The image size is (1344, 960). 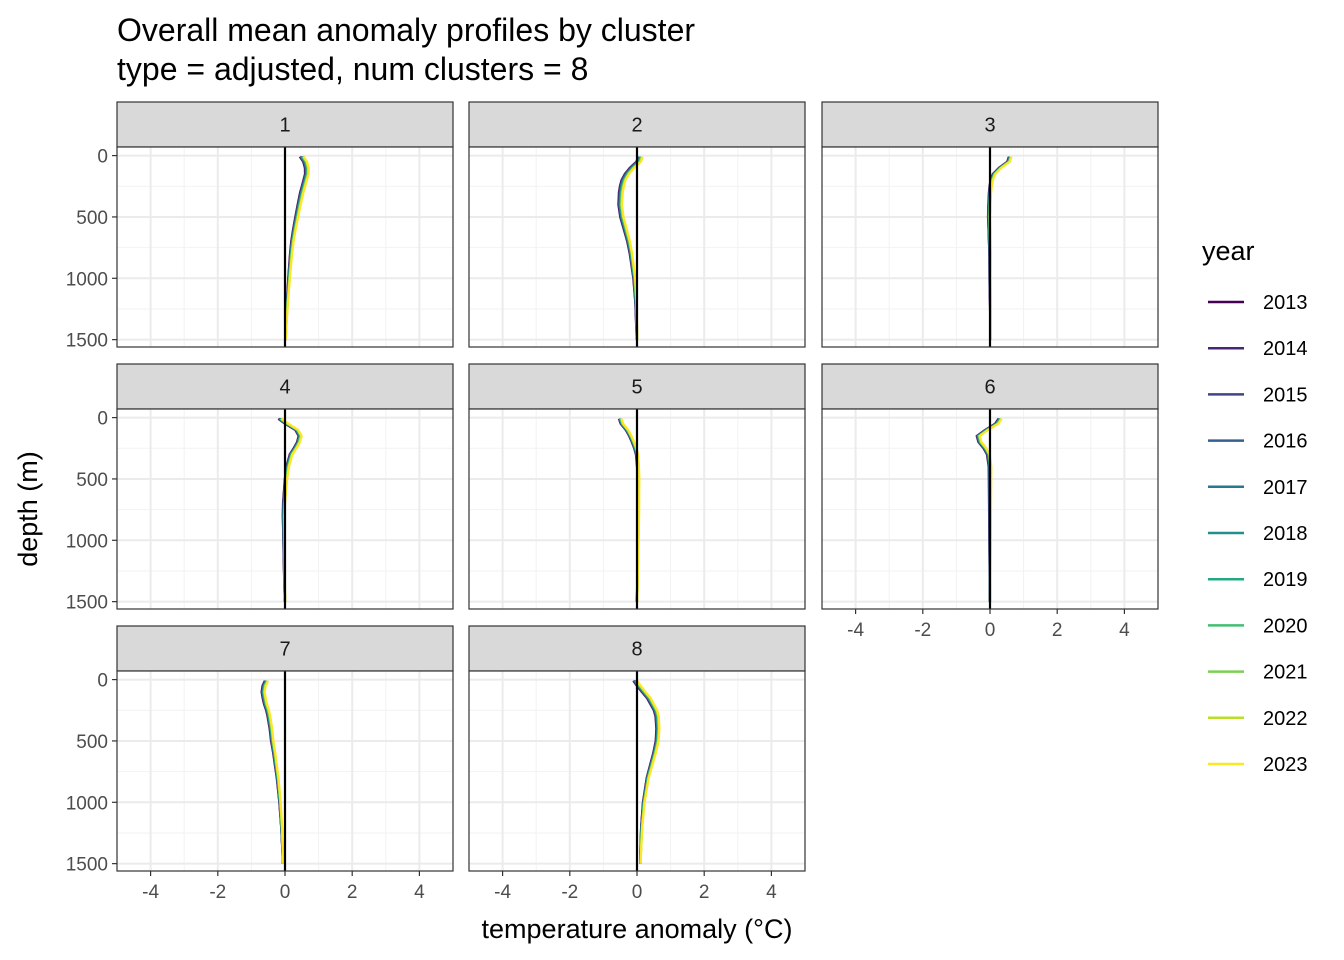 I want to click on legend-label-2013: 2013, so click(x=1285, y=303).